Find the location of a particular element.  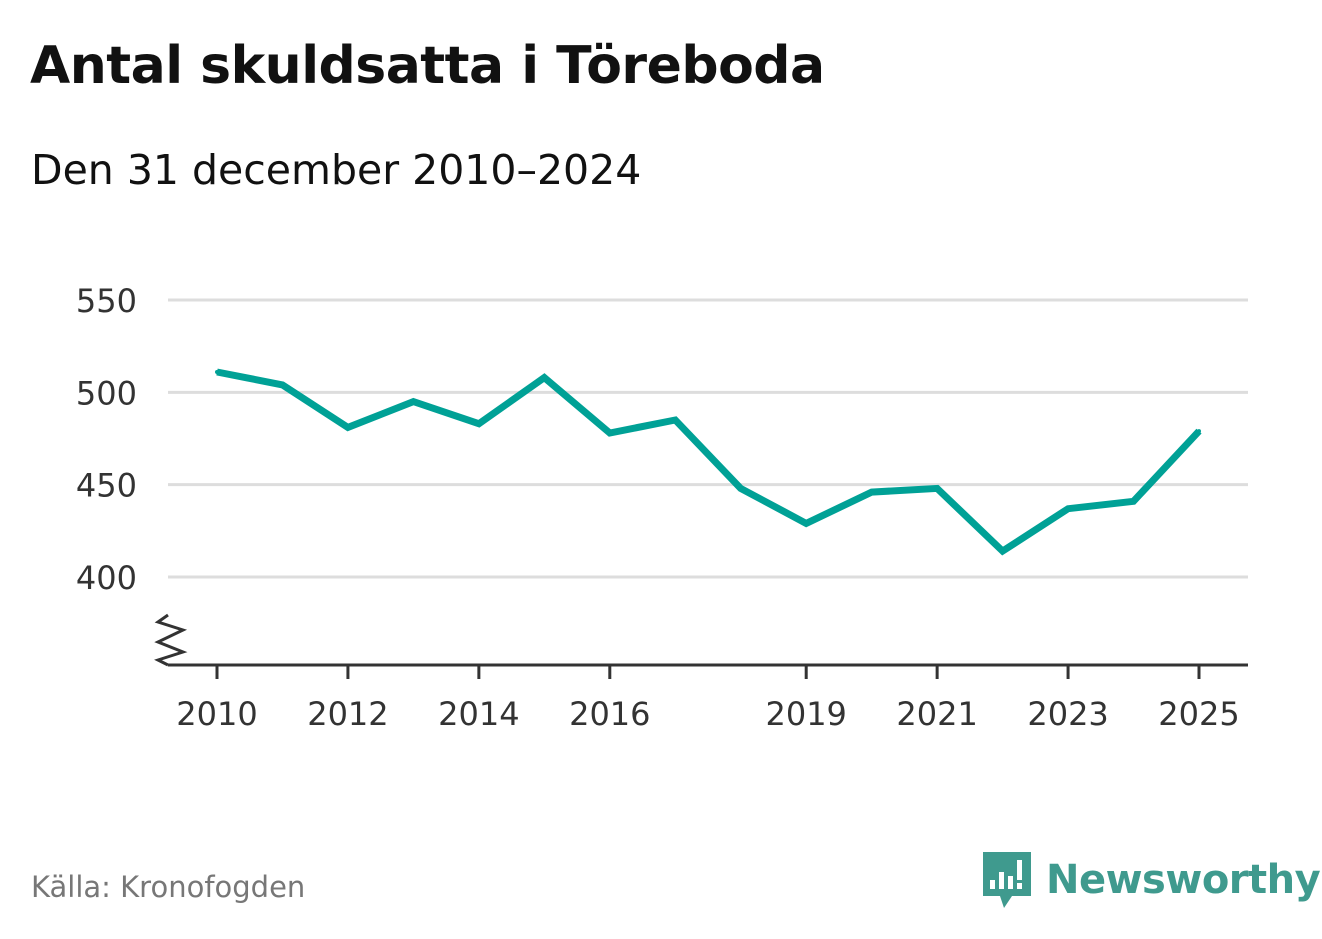

series is located at coordinates (708, 462).